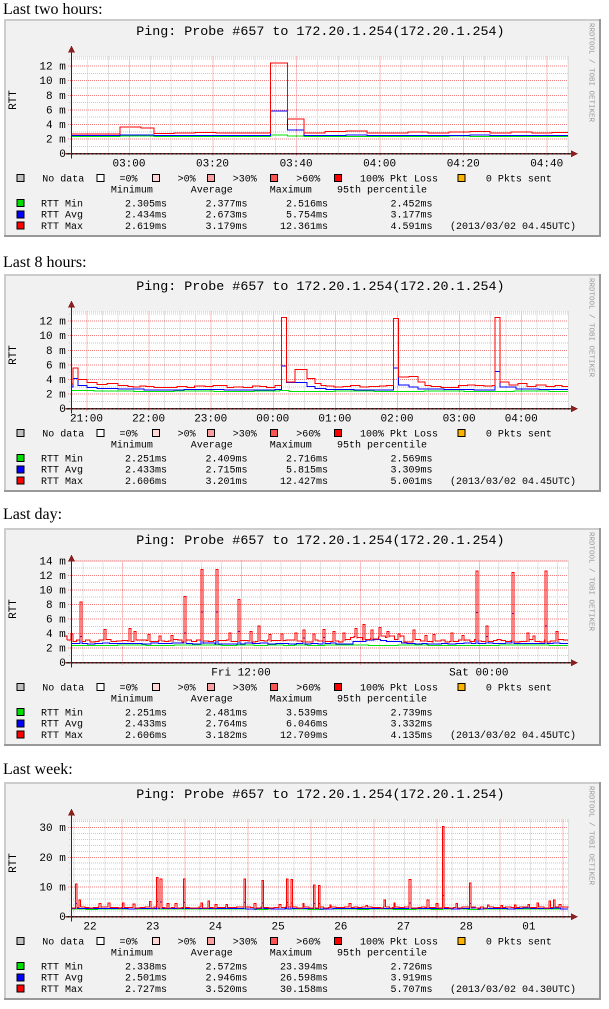 The width and height of the screenshot is (609, 1009). Describe the element at coordinates (132, 954) in the screenshot. I see `svg-text: Minimum` at that location.